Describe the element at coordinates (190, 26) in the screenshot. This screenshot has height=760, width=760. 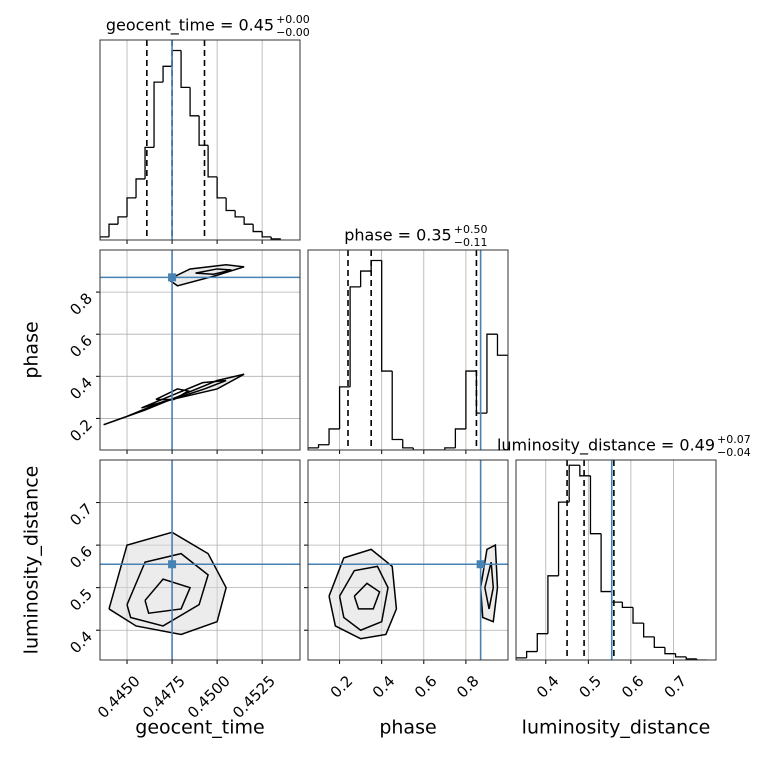
I see `panel-title: geocent_time = 0.45` at that location.